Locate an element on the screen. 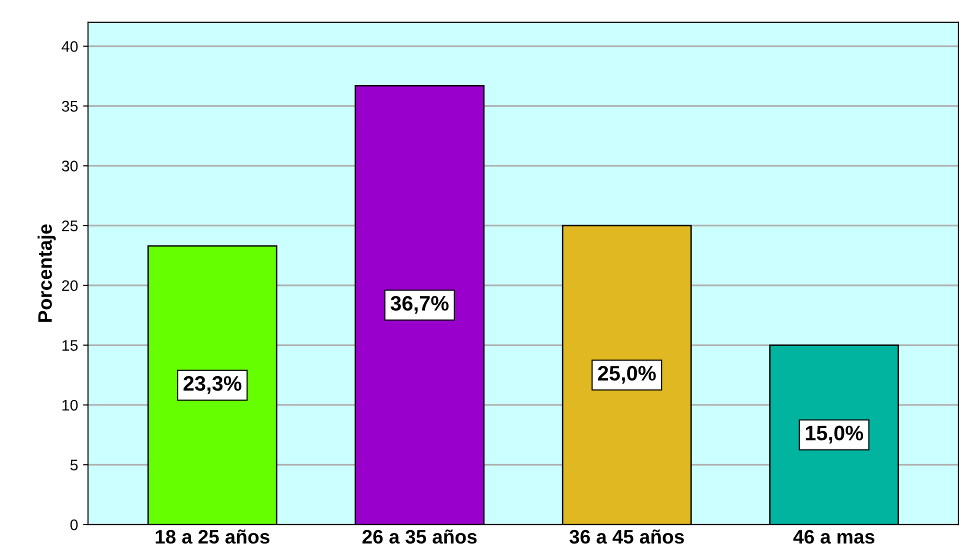 The height and width of the screenshot is (558, 978). y-tick-label: 15 is located at coordinates (70, 345).